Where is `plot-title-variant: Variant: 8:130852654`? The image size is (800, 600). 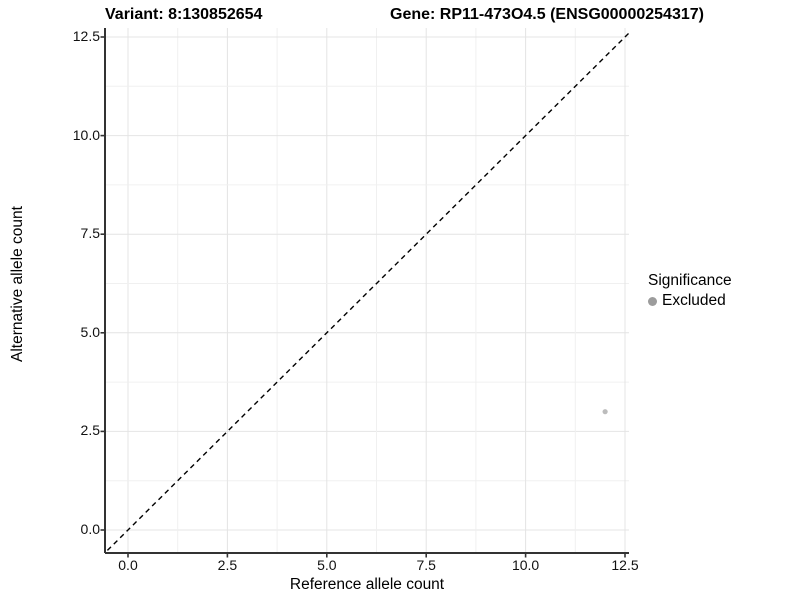
plot-title-variant: Variant: 8:130852654 is located at coordinates (184, 14).